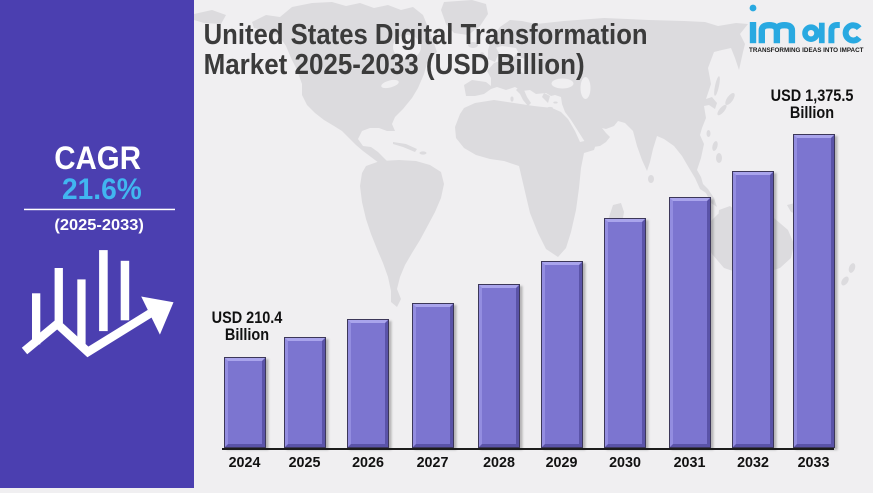 The image size is (873, 493). Describe the element at coordinates (426, 35) in the screenshot. I see `svg-text:United States Digital Transfor: United States Digital Transformation` at that location.